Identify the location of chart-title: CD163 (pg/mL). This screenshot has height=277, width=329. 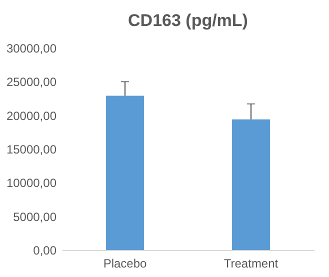
(188, 20).